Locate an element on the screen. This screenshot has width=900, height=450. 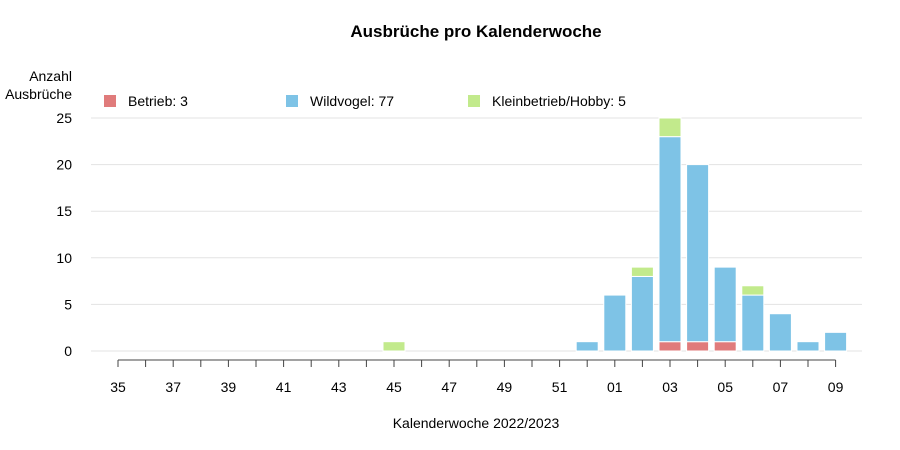
bar-segment-kleinbetrieb-hobby-kw02 is located at coordinates (642, 271).